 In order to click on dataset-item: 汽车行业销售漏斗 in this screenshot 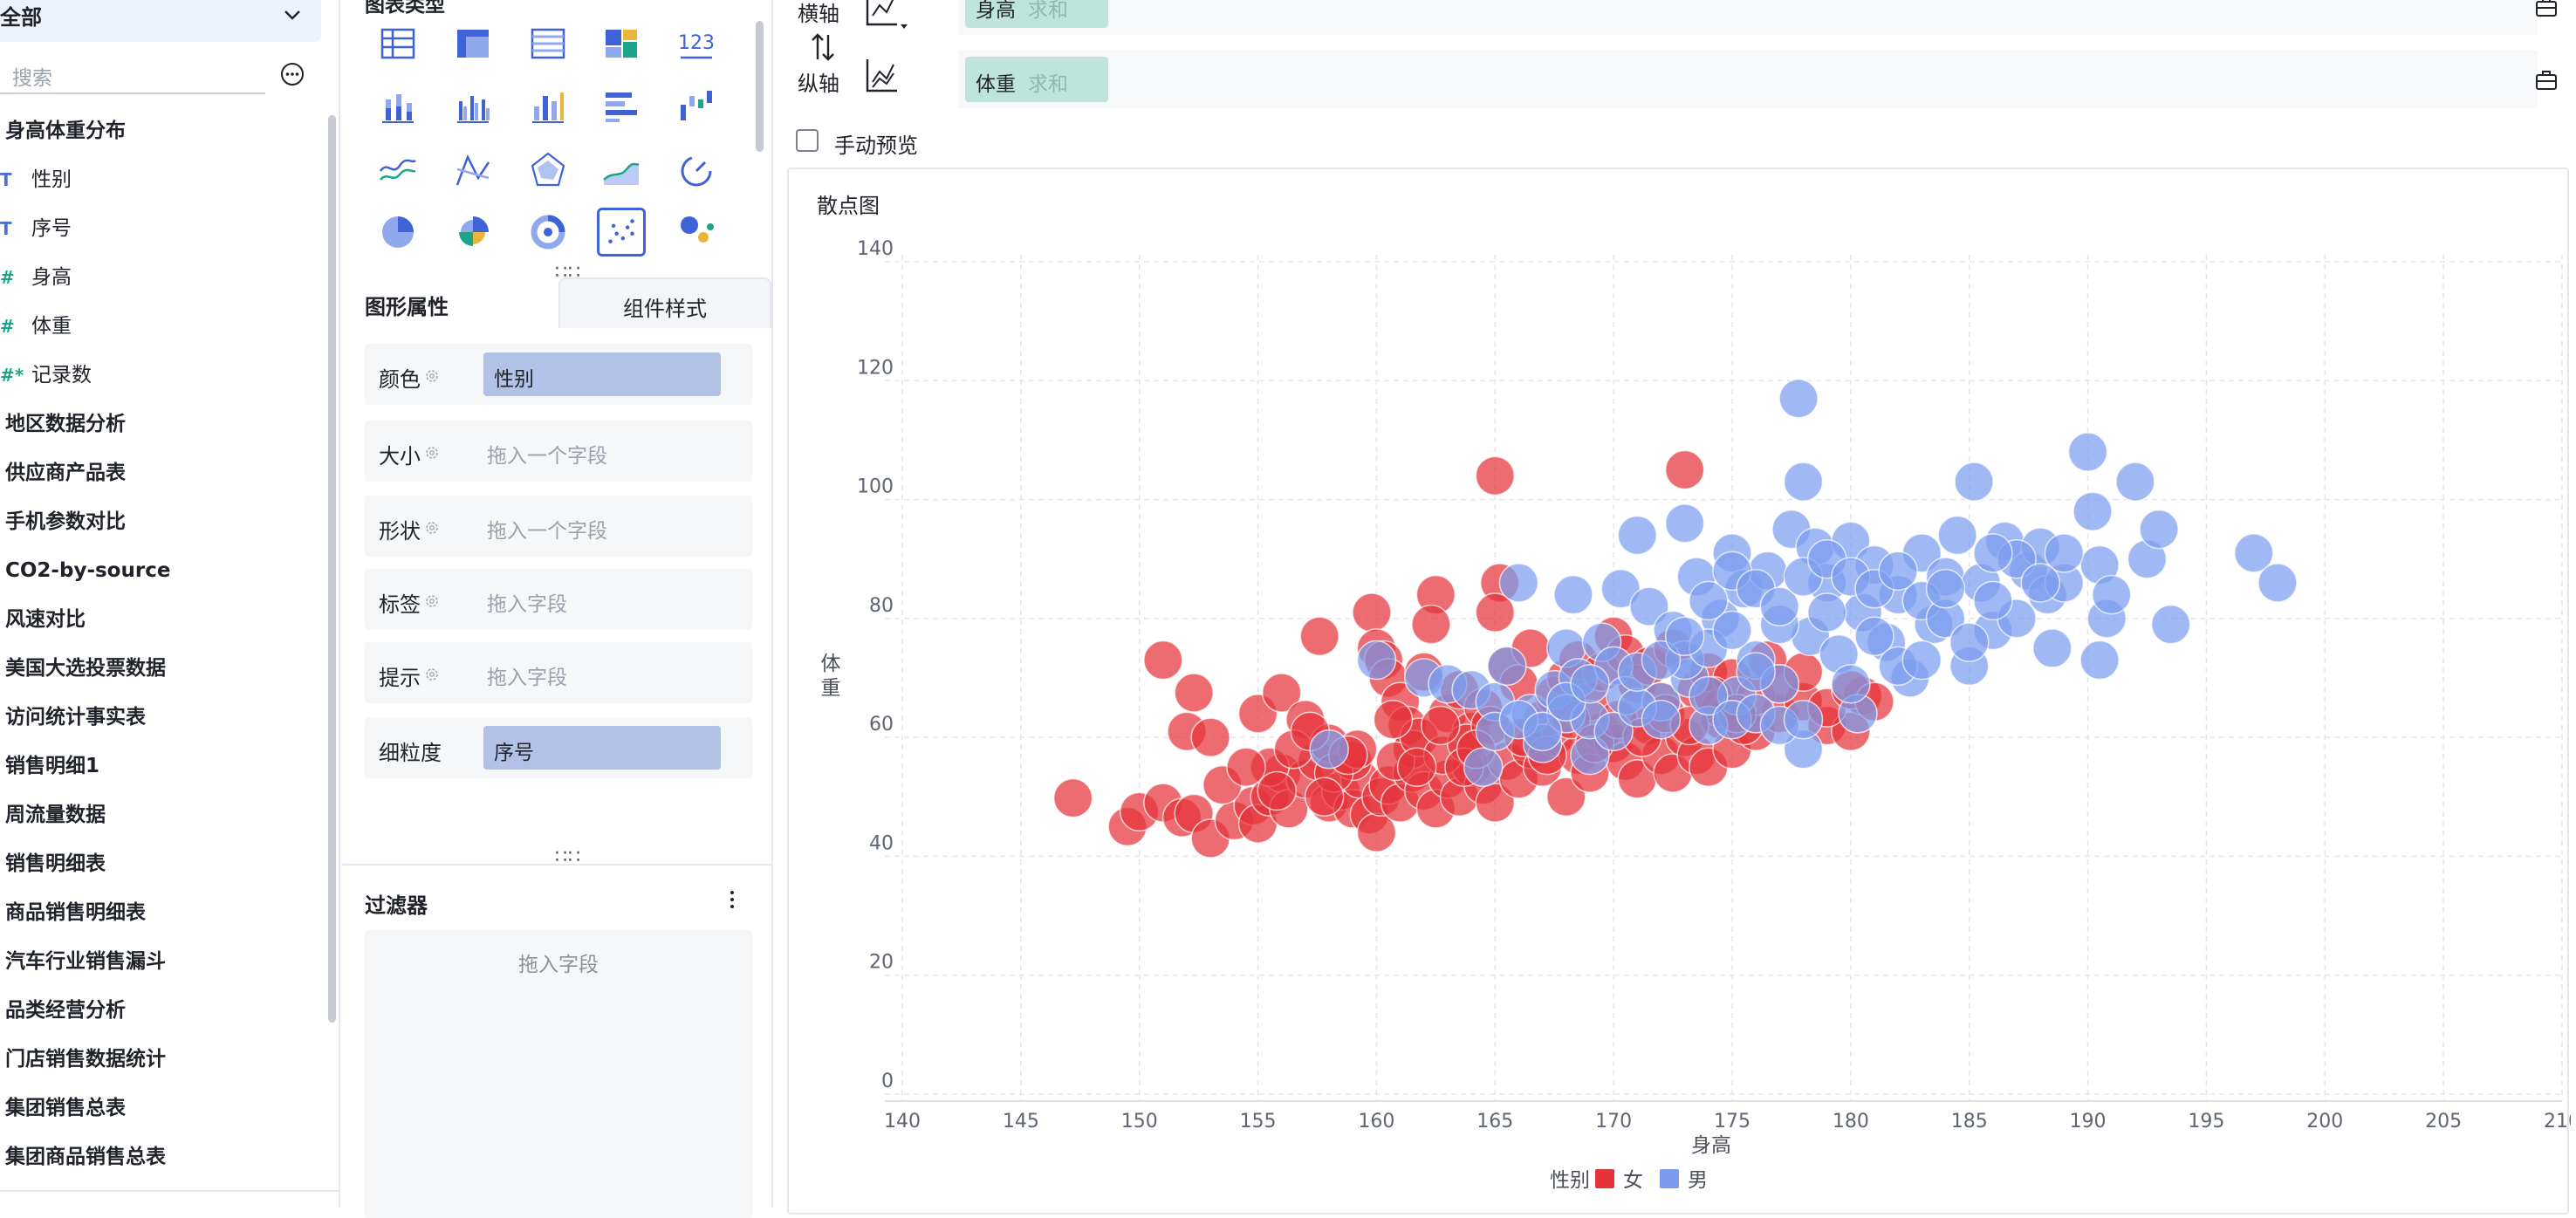, I will do `click(85, 962)`.